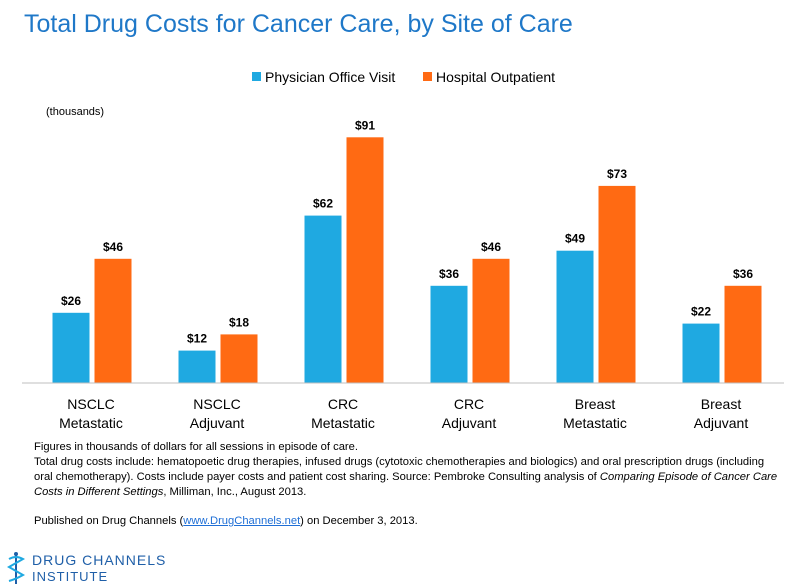  Describe the element at coordinates (701, 312) in the screenshot. I see `data-label: $22` at that location.